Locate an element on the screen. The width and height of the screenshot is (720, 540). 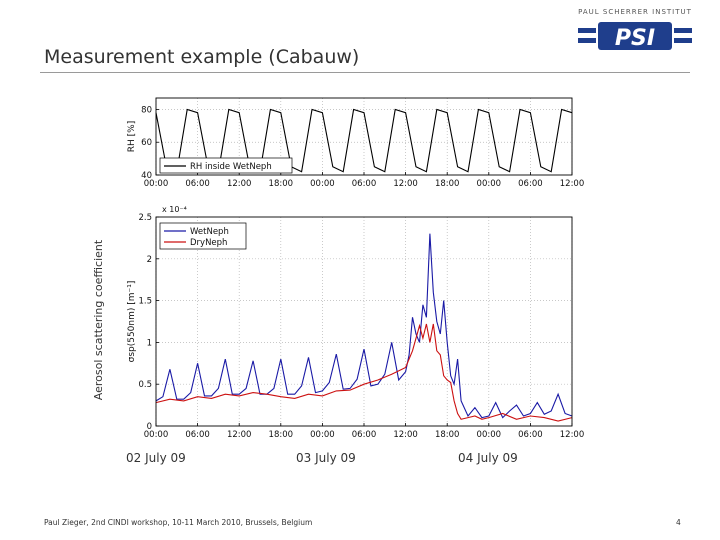
chart2-legend-label: WetNeph is located at coordinates (209, 232).